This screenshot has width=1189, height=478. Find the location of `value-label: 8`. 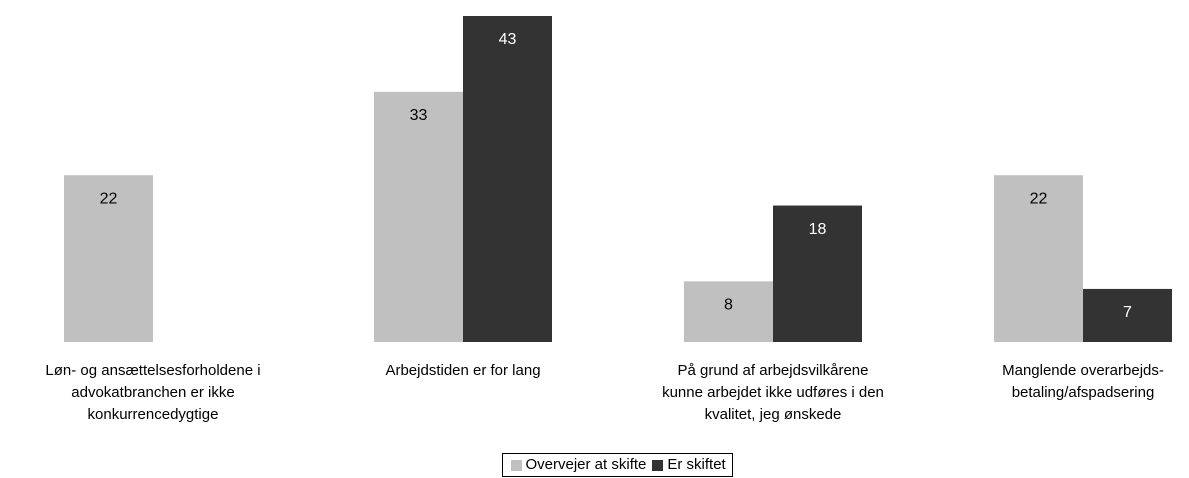

value-label: 8 is located at coordinates (728, 305).